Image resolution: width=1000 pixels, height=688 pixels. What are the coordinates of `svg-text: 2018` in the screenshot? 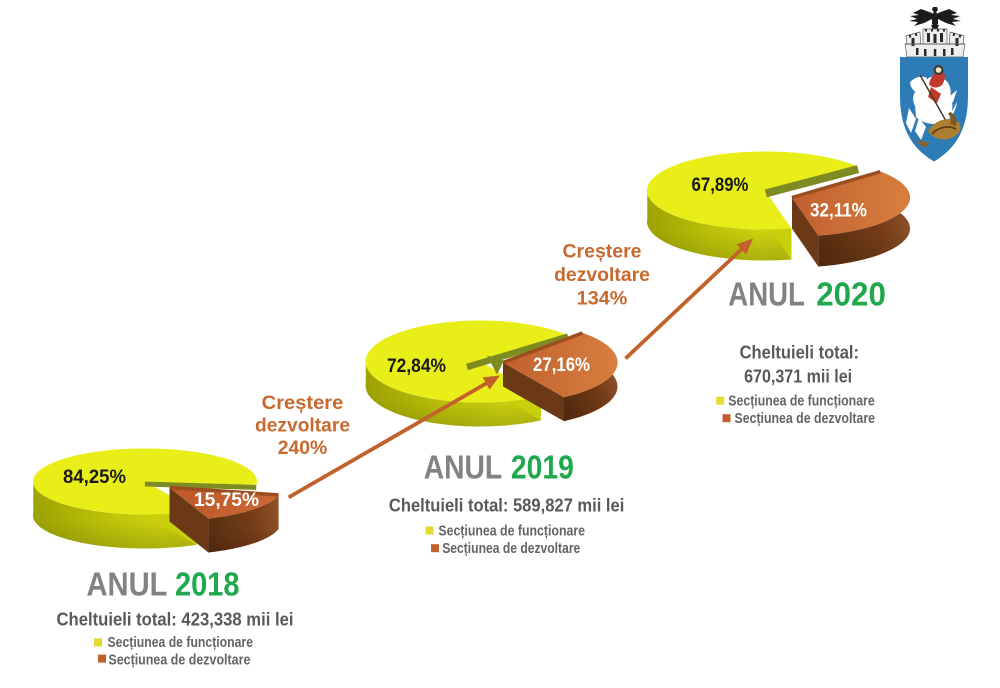 It's located at (207, 584).